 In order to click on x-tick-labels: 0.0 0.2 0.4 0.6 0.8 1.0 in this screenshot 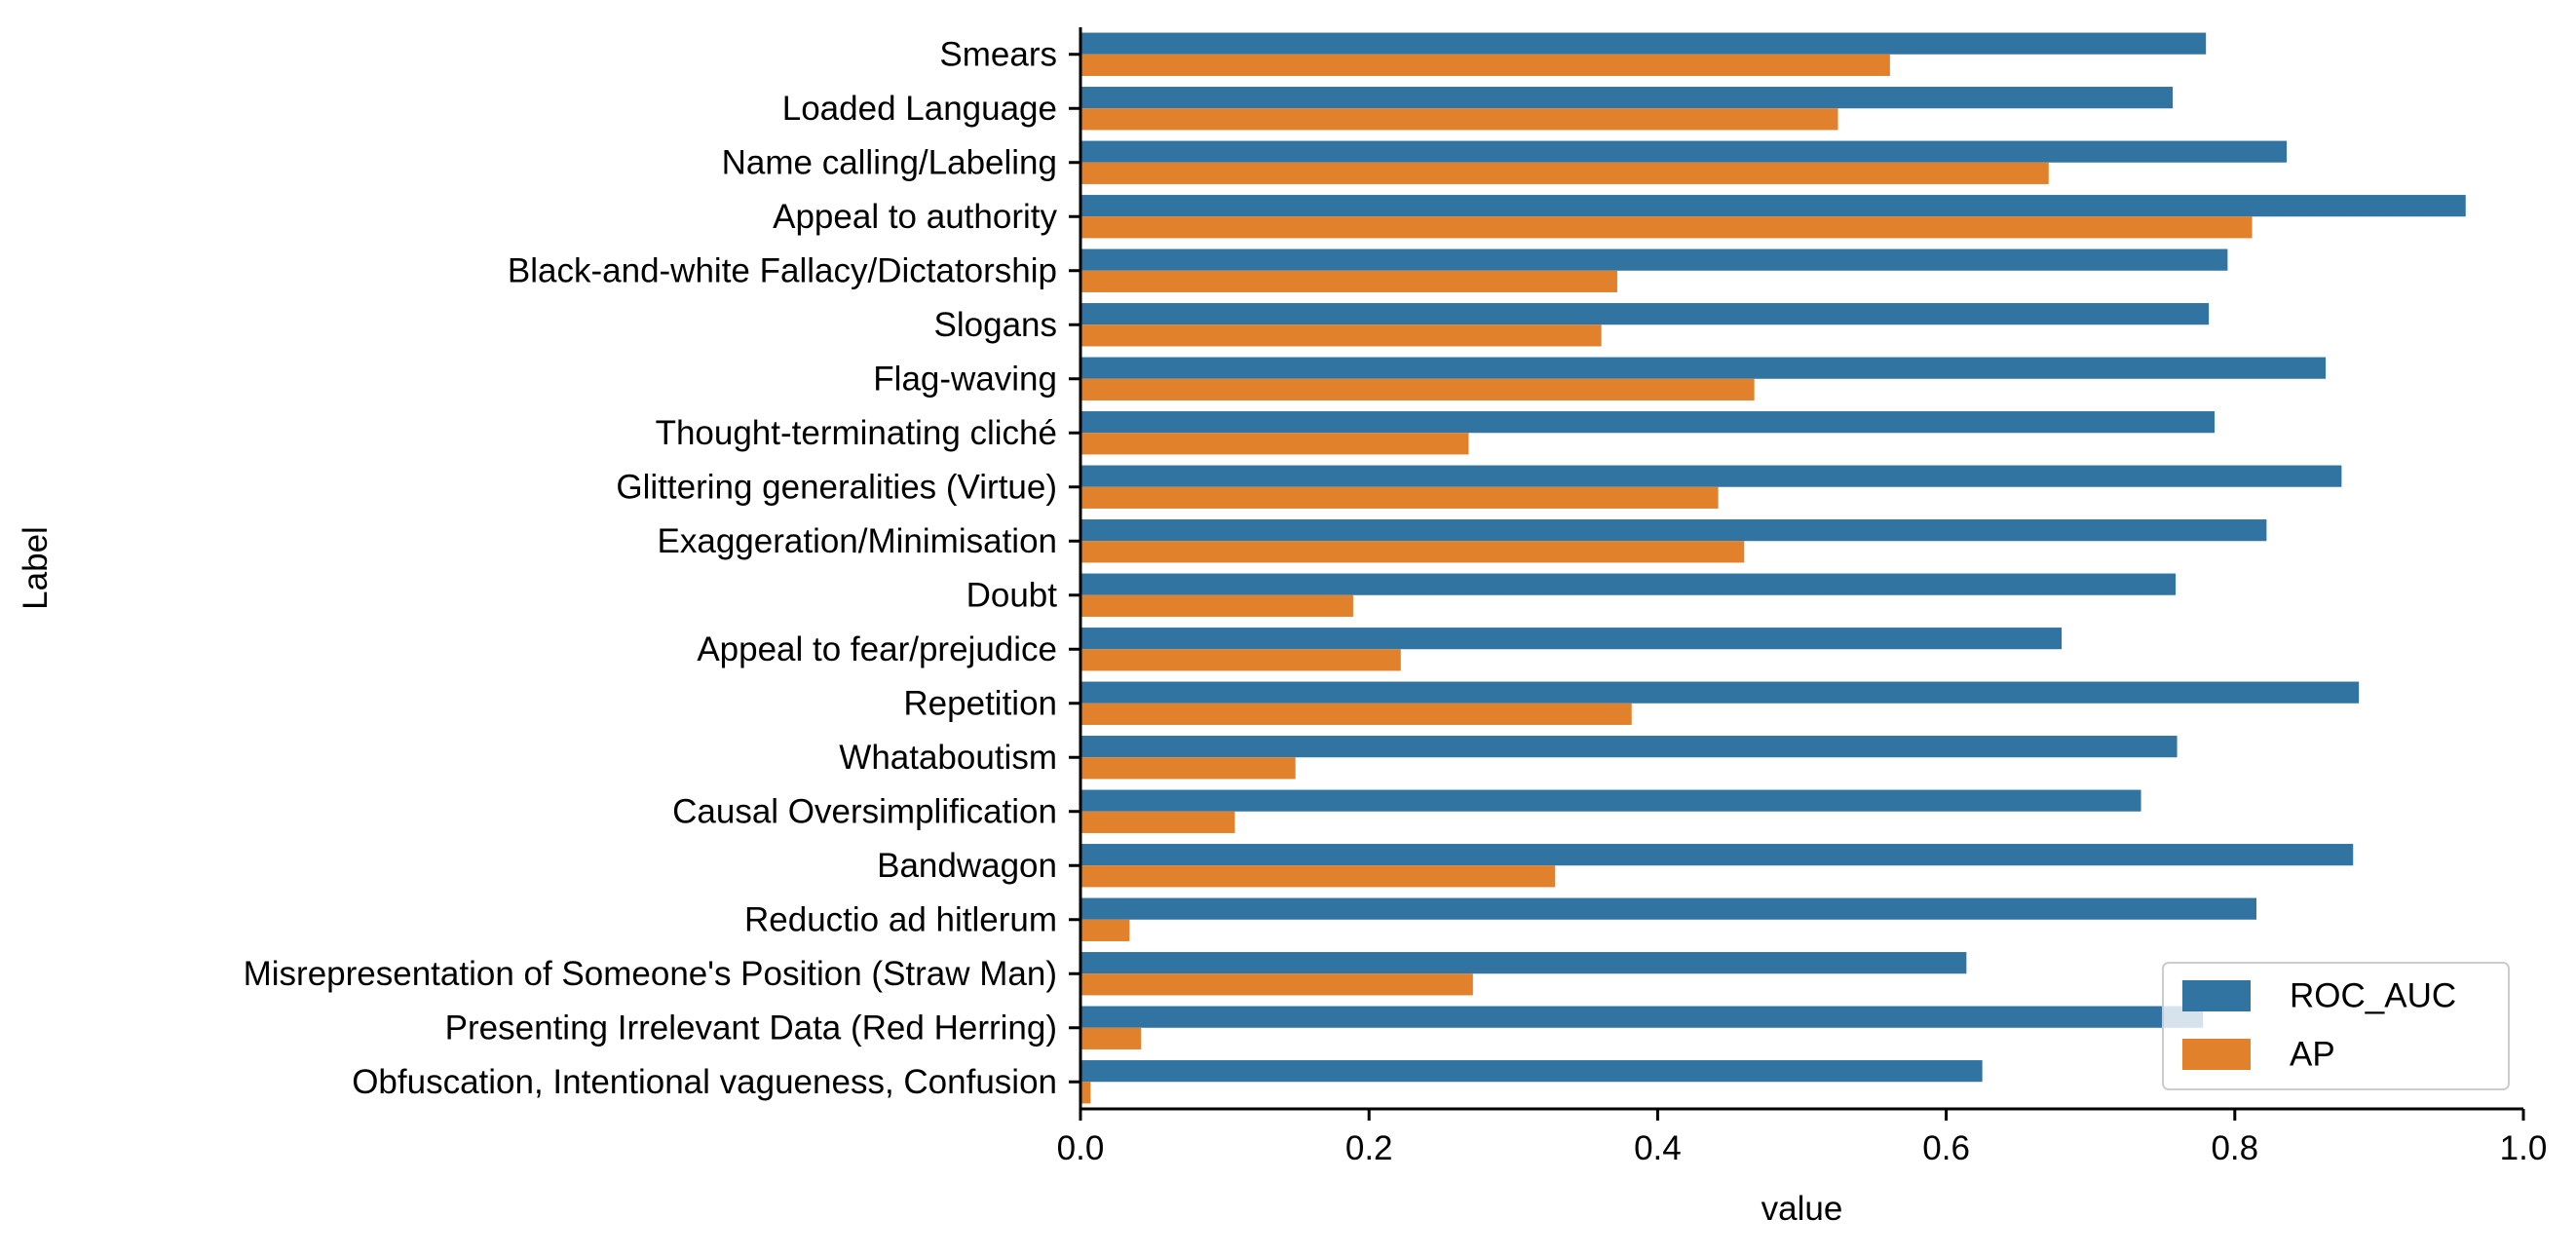, I will do `click(1802, 1138)`.